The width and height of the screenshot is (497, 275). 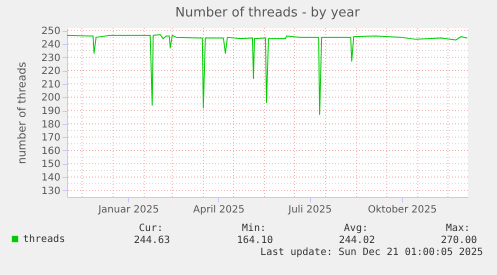 What do you see at coordinates (21, 113) in the screenshot?
I see `y-axis-title: number of threads` at bounding box center [21, 113].